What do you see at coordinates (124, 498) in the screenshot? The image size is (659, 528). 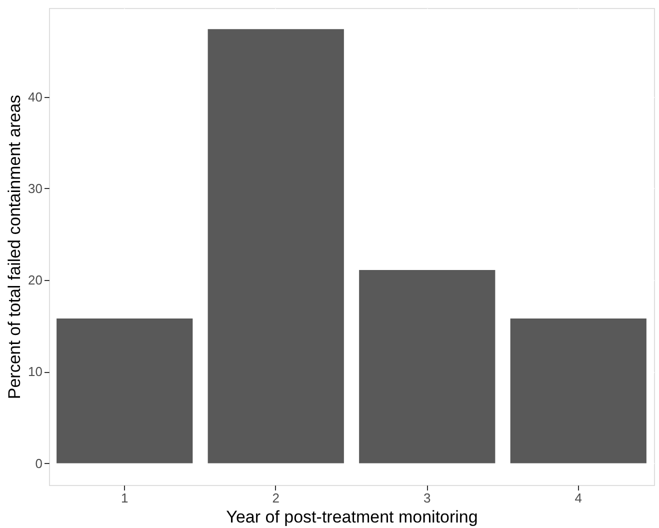 I see `x-tick-label: 1` at bounding box center [124, 498].